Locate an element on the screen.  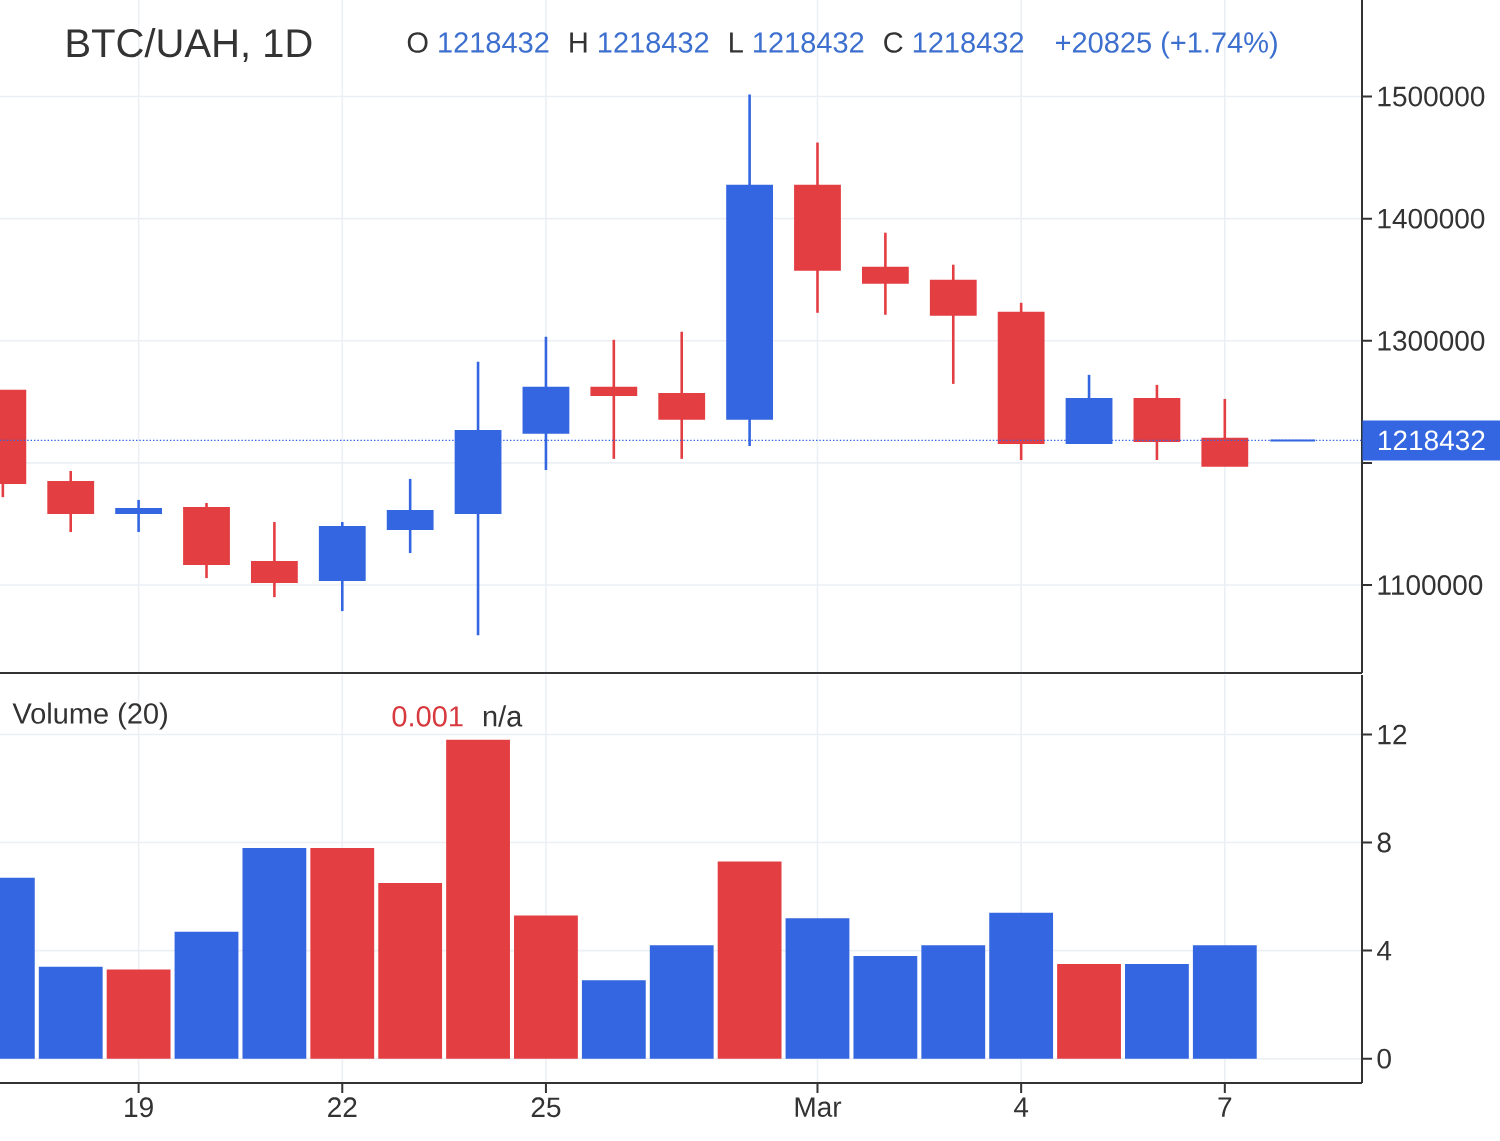
text: Volume (20) is located at coordinates (89, 716).